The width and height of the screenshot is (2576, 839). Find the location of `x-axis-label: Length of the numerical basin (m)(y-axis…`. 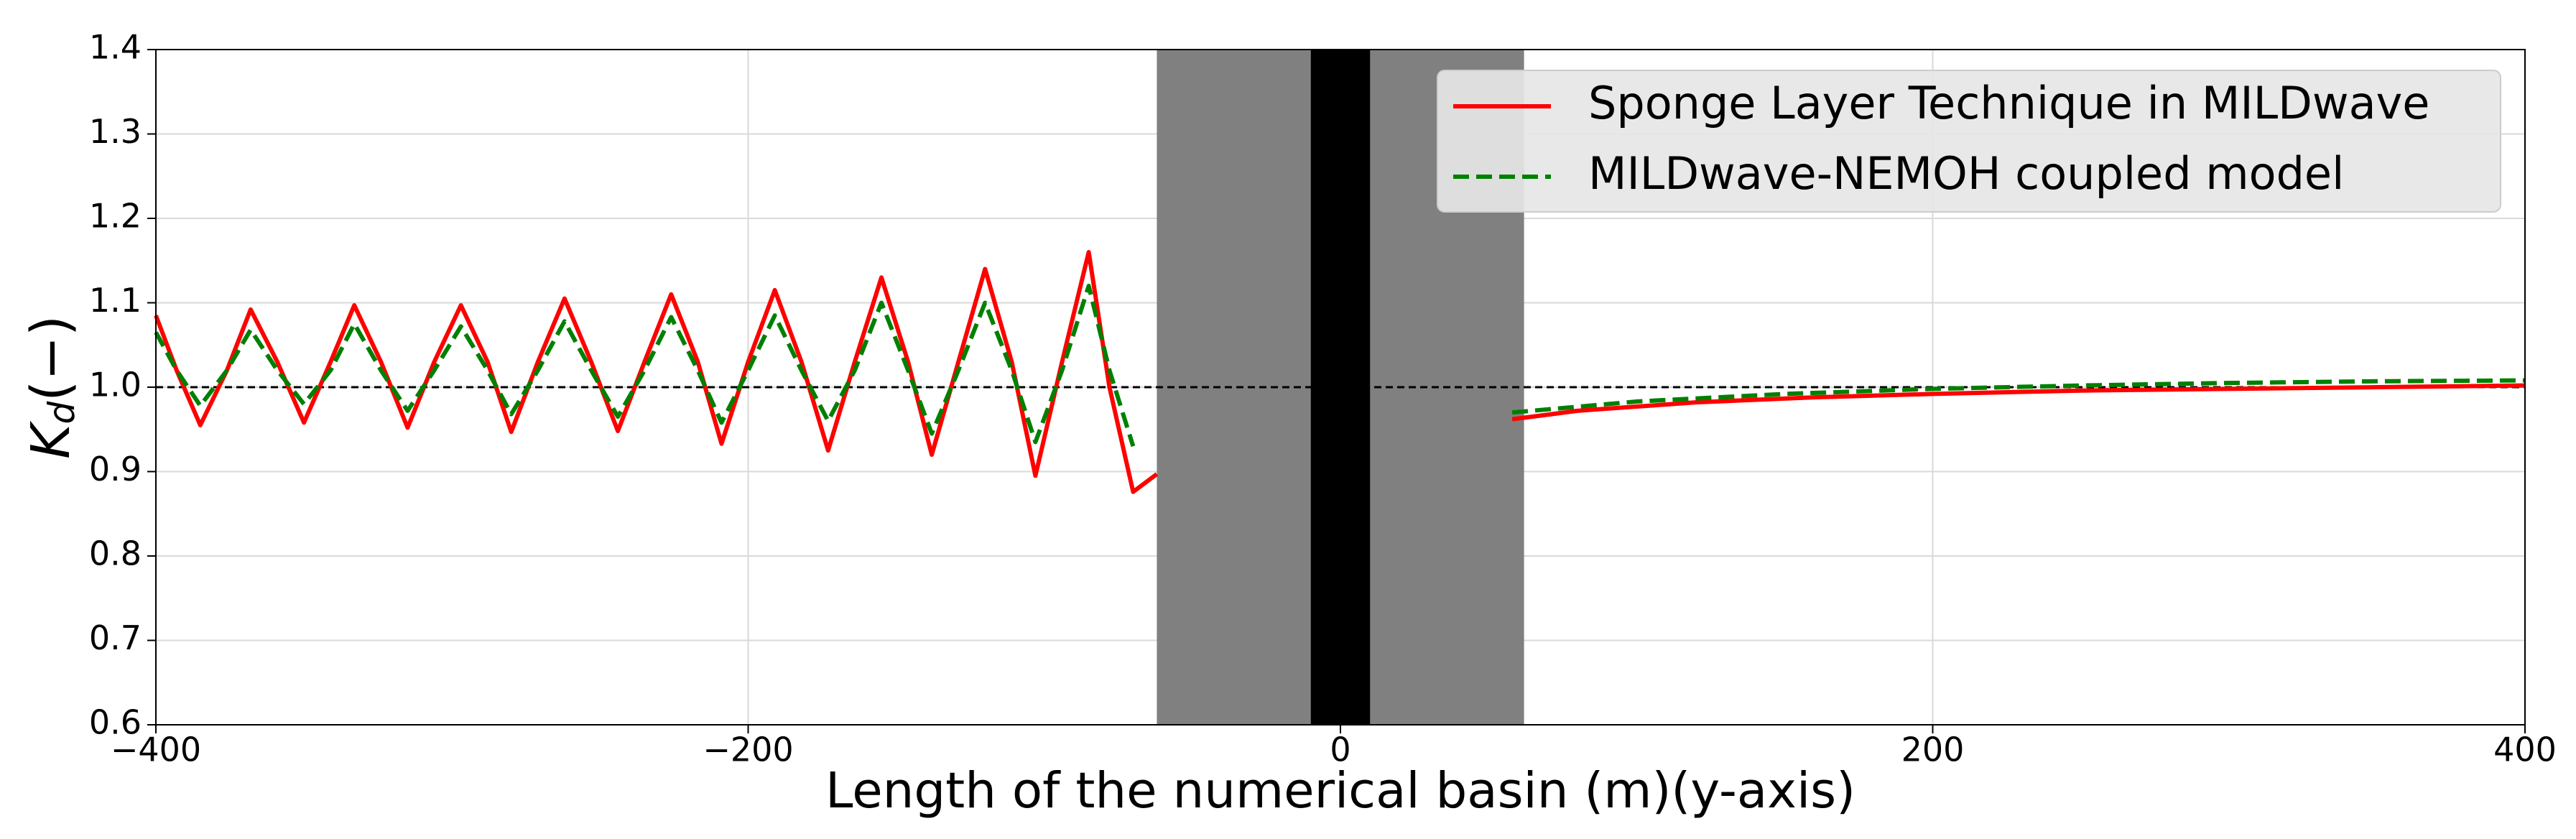

x-axis-label: Length of the numerical basin (m)(y-axis… is located at coordinates (1340, 791).